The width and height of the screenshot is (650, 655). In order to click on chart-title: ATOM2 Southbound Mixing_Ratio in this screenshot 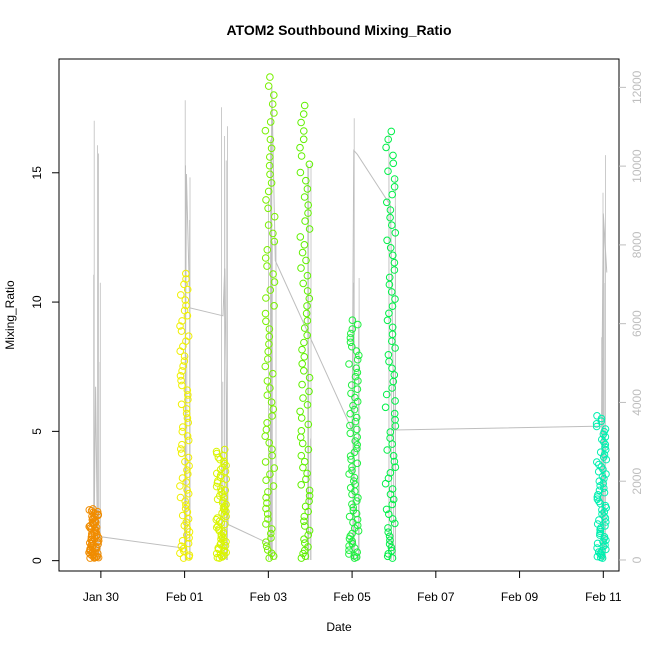, I will do `click(338, 30)`.